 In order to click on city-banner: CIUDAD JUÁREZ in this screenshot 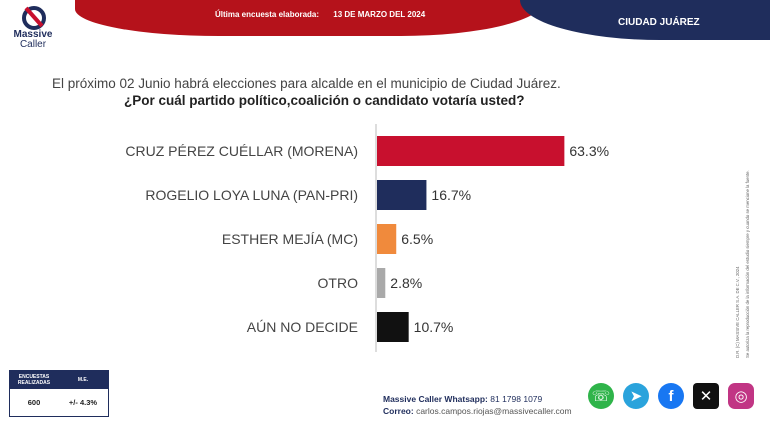, I will do `click(645, 20)`.